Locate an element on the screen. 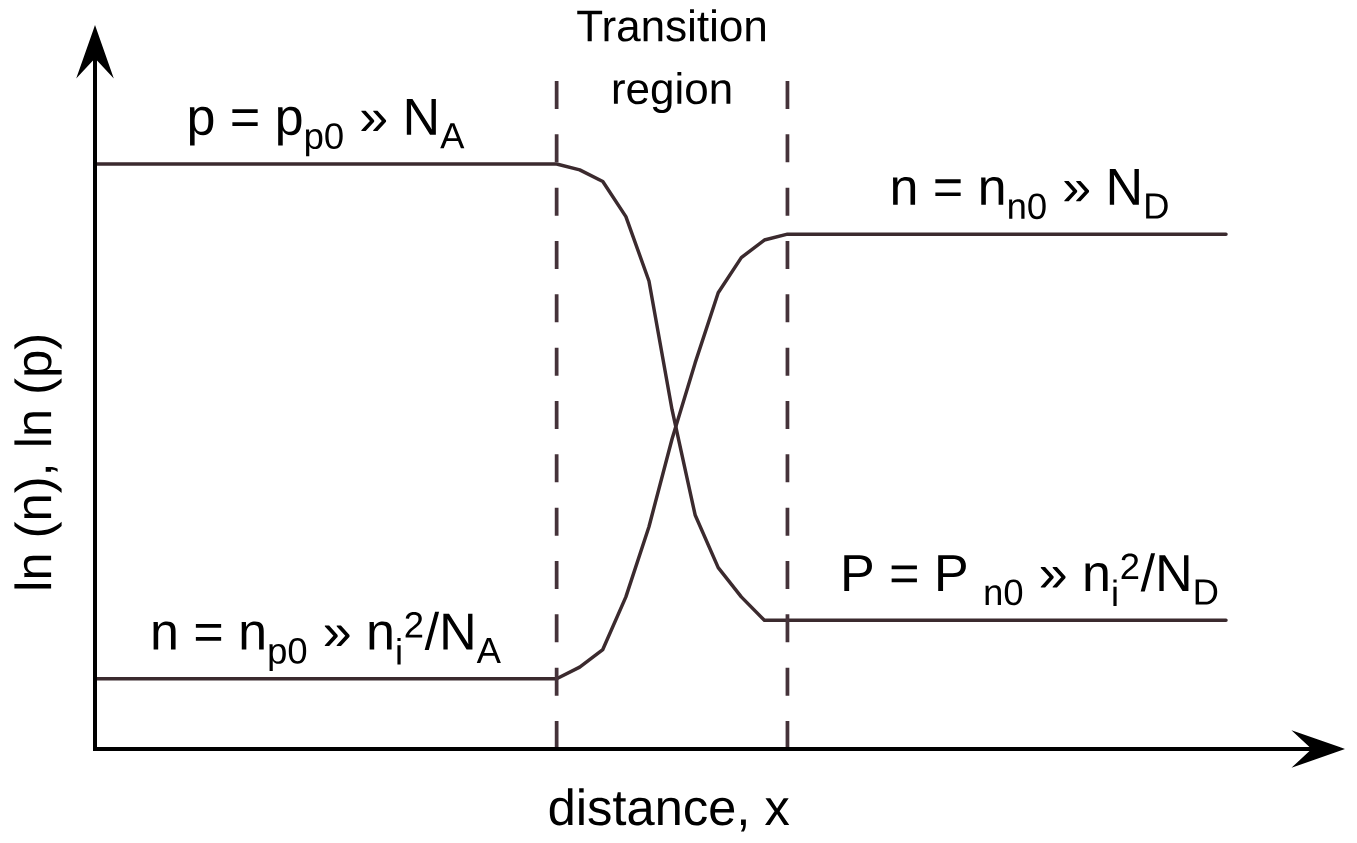 The height and width of the screenshot is (843, 1357). annotation: P = P $_{n0}$ » n$_{i}$$^{2}$/N$_{D}$ is located at coordinates (1031, 579).